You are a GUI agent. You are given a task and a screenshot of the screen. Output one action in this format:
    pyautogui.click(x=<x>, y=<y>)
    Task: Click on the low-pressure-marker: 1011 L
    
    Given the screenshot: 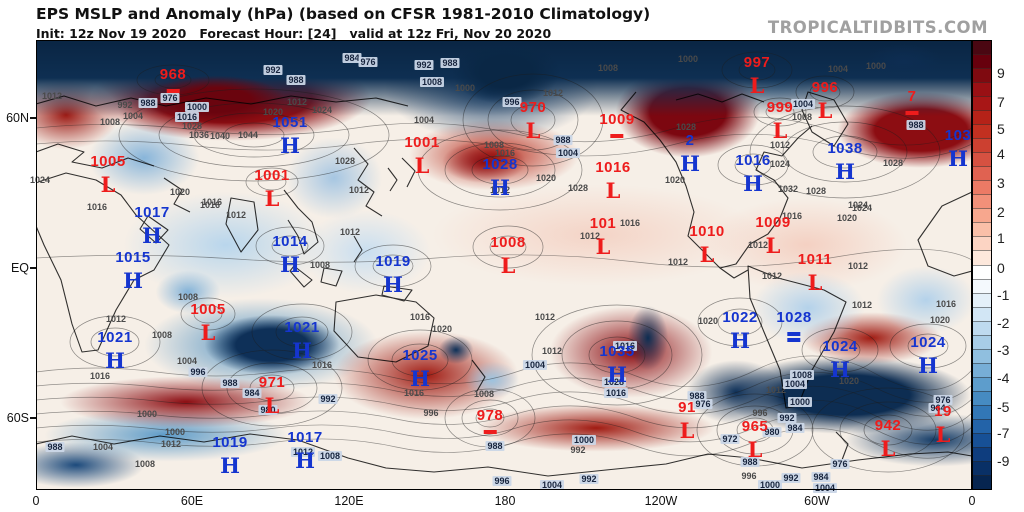 What is the action you would take?
    pyautogui.click(x=815, y=273)
    